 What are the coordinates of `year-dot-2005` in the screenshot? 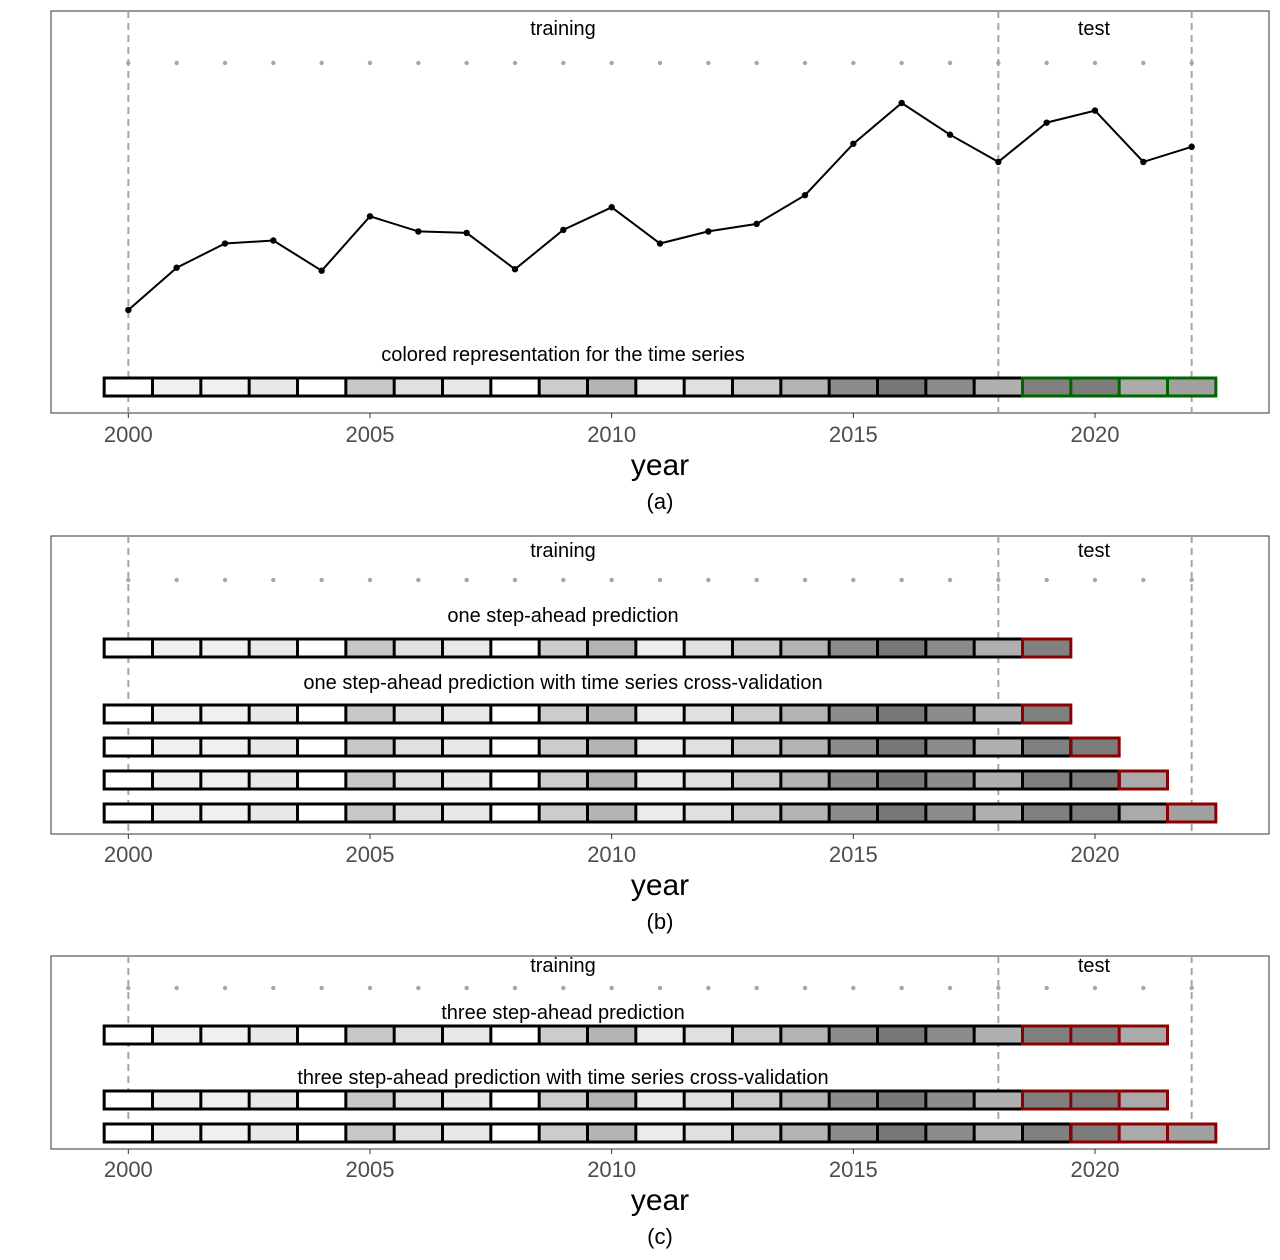 It's located at (370, 580).